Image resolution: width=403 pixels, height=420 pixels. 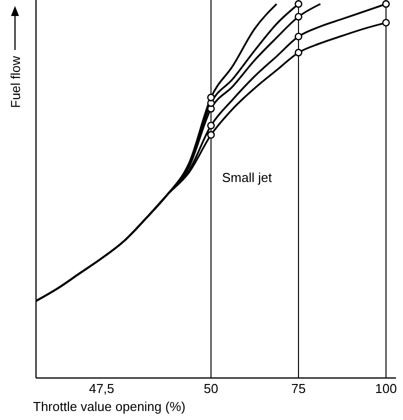 What do you see at coordinates (15, 81) in the screenshot?
I see `y-axis-title: Fuel flow` at bounding box center [15, 81].